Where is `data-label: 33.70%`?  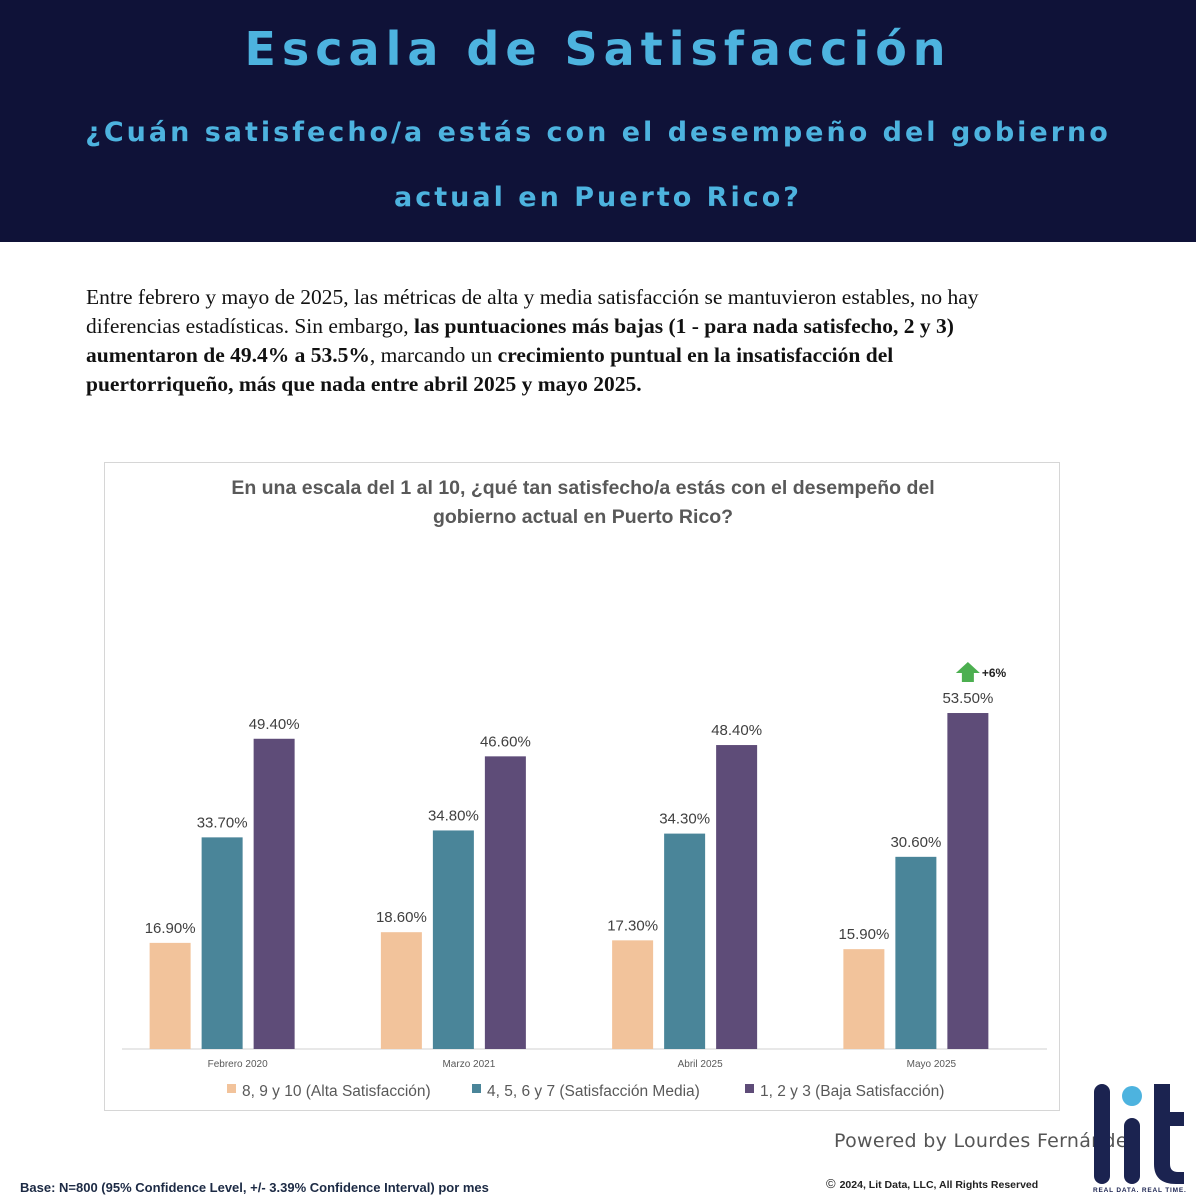
data-label: 33.70% is located at coordinates (222, 822).